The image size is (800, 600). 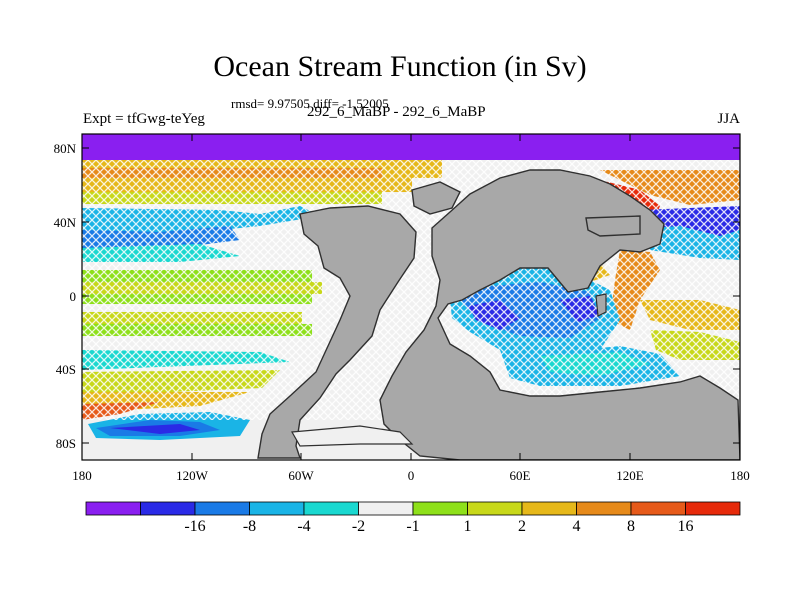 I want to click on lon-label-0: 0, so click(x=411, y=475).